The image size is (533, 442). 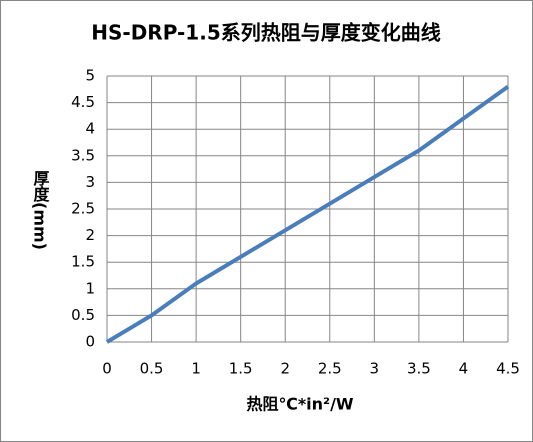 I want to click on y-tick-label: 0.5, so click(x=83, y=315).